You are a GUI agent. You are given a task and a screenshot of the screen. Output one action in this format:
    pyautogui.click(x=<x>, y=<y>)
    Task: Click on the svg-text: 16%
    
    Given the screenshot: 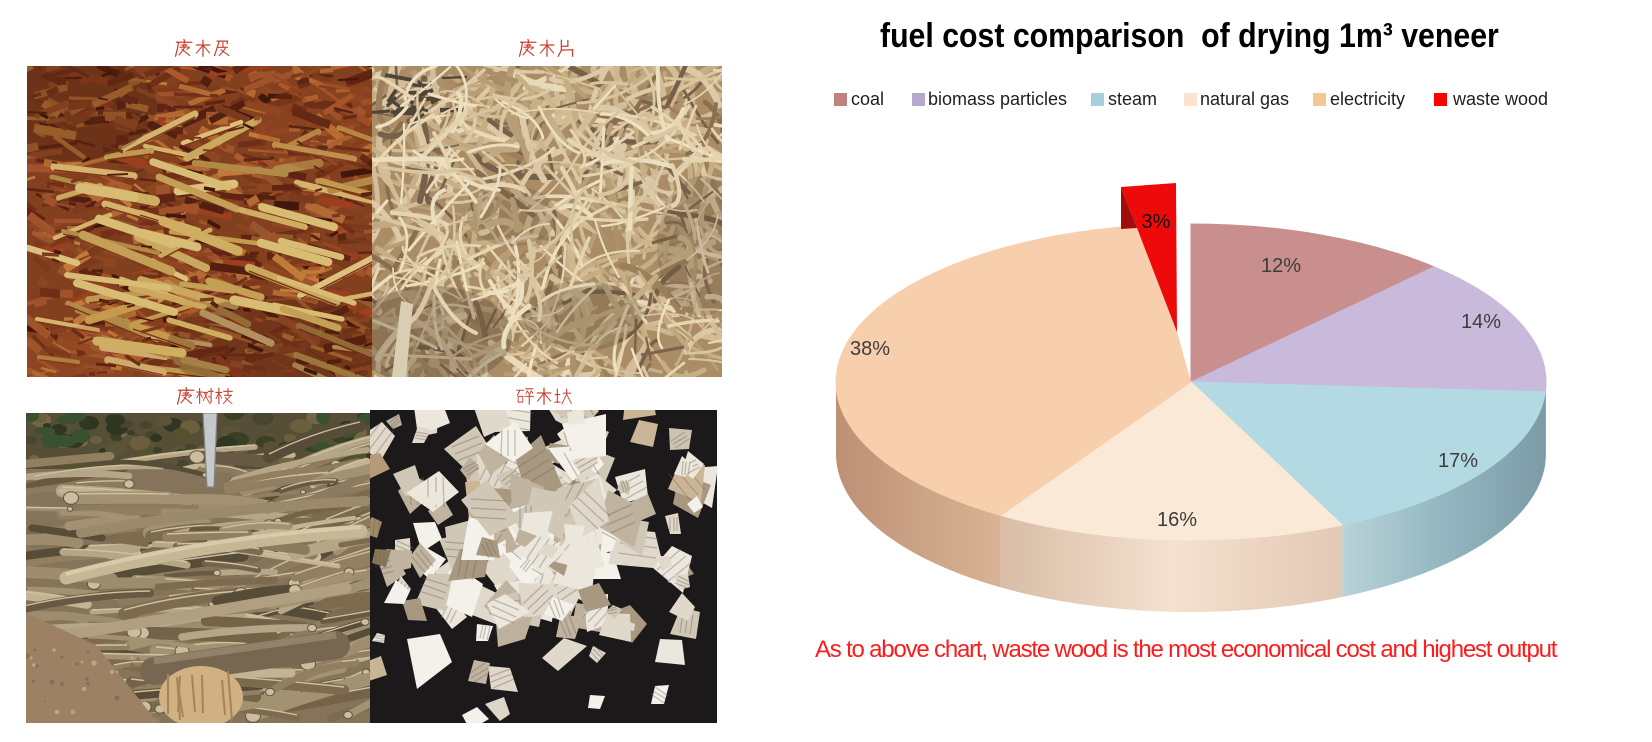 What is the action you would take?
    pyautogui.click(x=1177, y=520)
    